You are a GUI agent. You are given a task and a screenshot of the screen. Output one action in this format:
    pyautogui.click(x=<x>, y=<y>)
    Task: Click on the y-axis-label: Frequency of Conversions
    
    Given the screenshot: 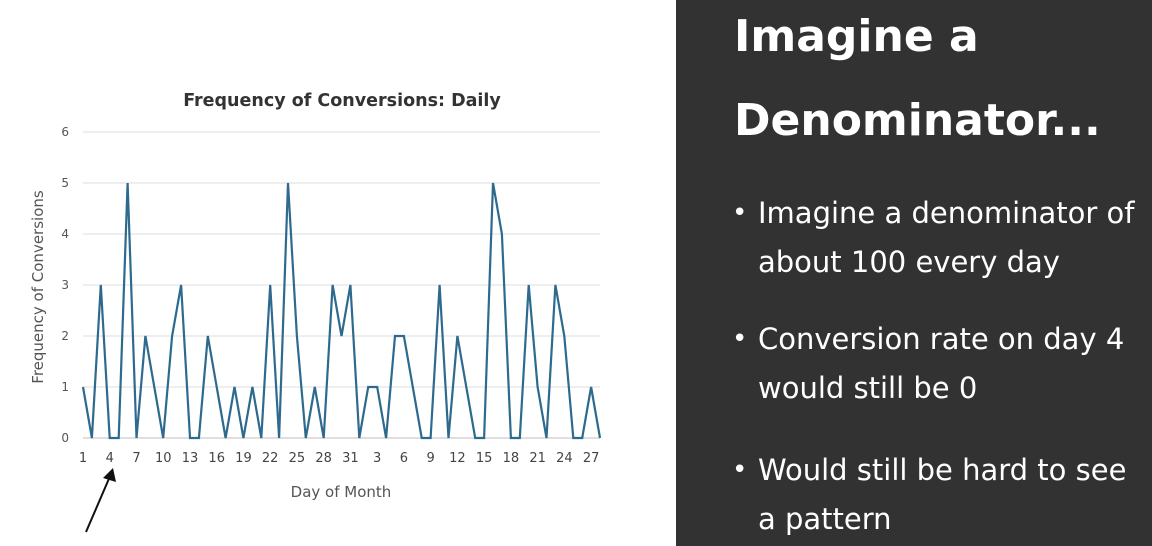 What is the action you would take?
    pyautogui.click(x=38, y=287)
    